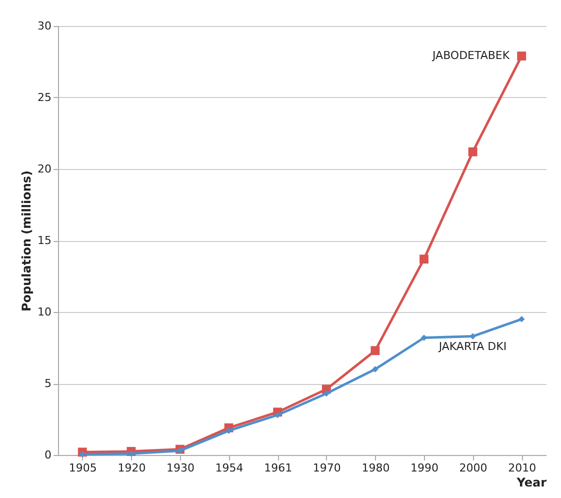 The height and width of the screenshot is (498, 561). I want to click on x-tick-label: 1920, so click(132, 468).